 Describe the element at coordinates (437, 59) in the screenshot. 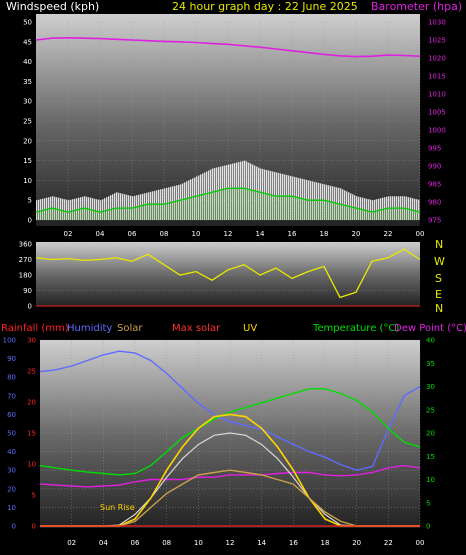

I see `barometer-tick-label: 1020` at that location.